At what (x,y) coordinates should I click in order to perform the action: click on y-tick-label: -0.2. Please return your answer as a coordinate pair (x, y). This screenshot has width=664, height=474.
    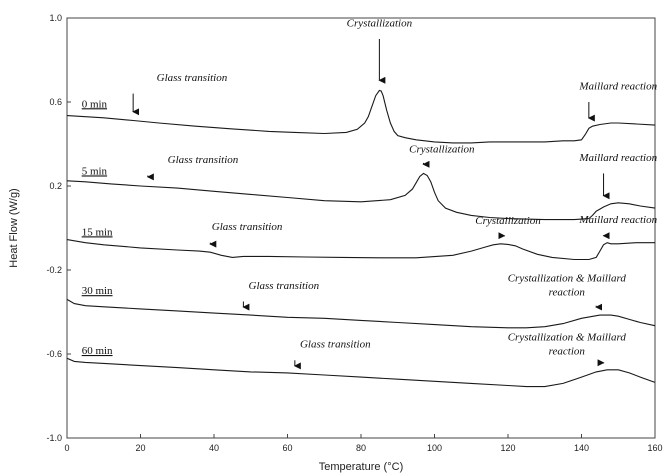
    Looking at the image, I should click on (54, 270).